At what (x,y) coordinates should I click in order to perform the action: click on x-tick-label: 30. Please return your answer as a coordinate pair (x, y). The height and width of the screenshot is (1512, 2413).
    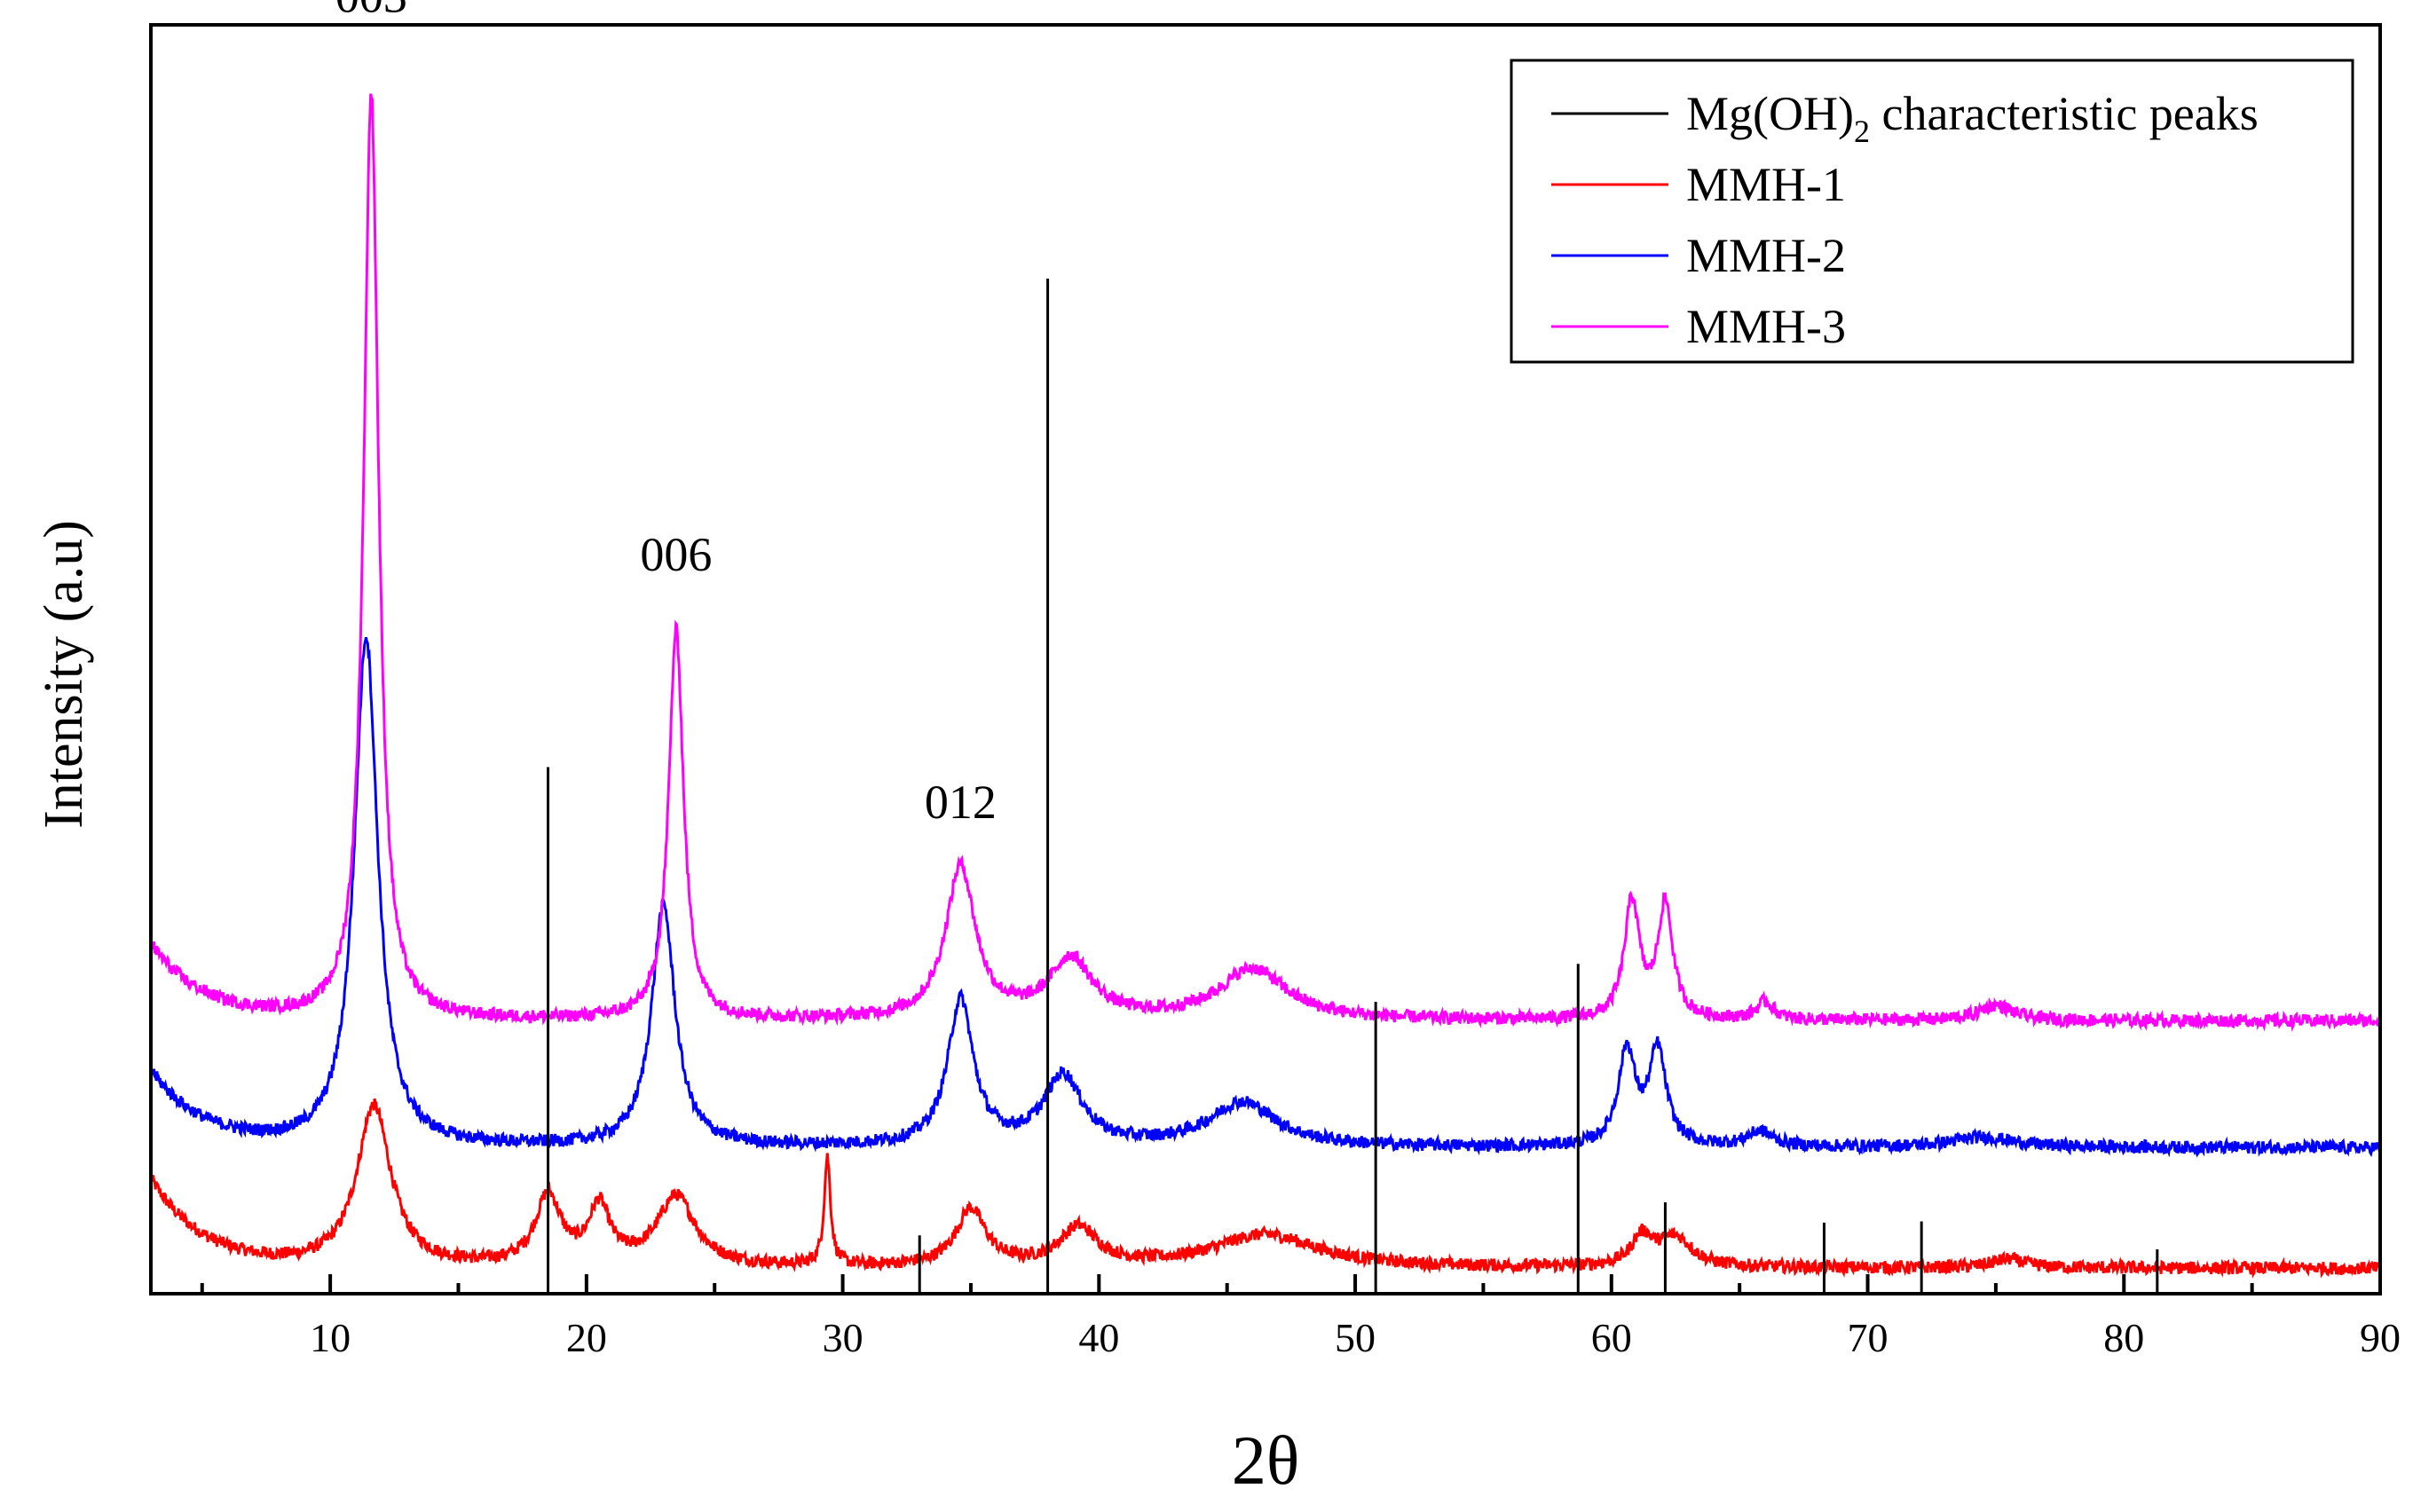
    Looking at the image, I should click on (843, 1337).